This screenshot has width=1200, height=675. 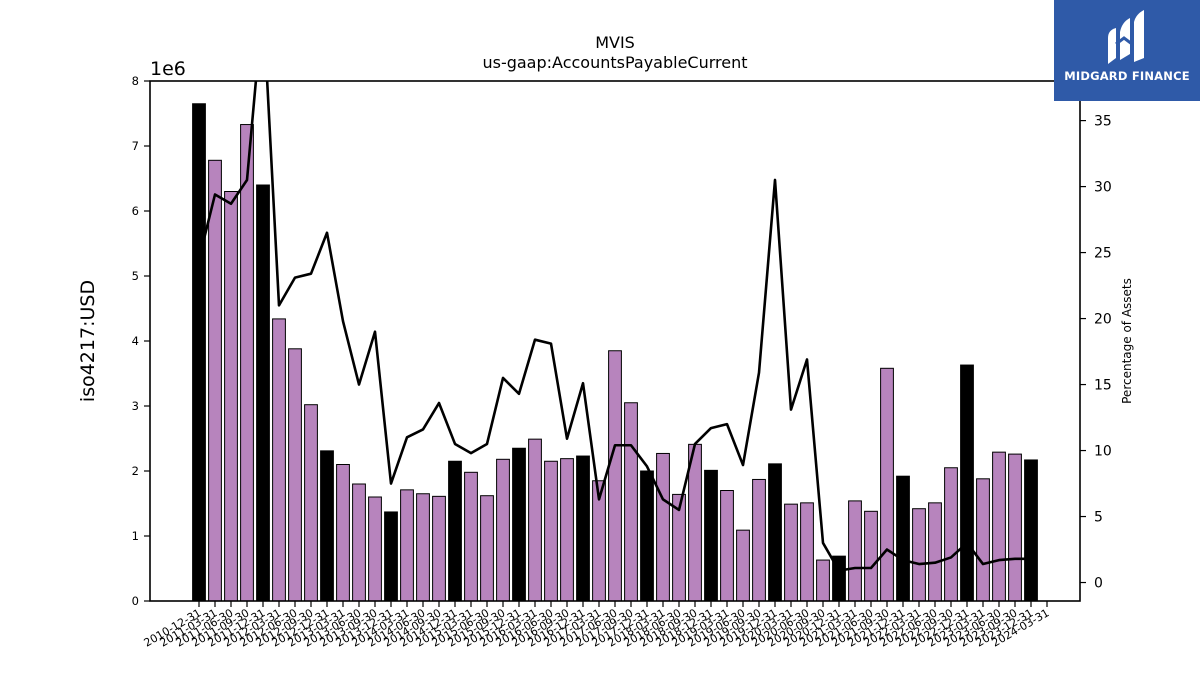 What do you see at coordinates (614, 62) in the screenshot?
I see `chart-subtitle: us-gaap:AccountsPayableCurrent` at bounding box center [614, 62].